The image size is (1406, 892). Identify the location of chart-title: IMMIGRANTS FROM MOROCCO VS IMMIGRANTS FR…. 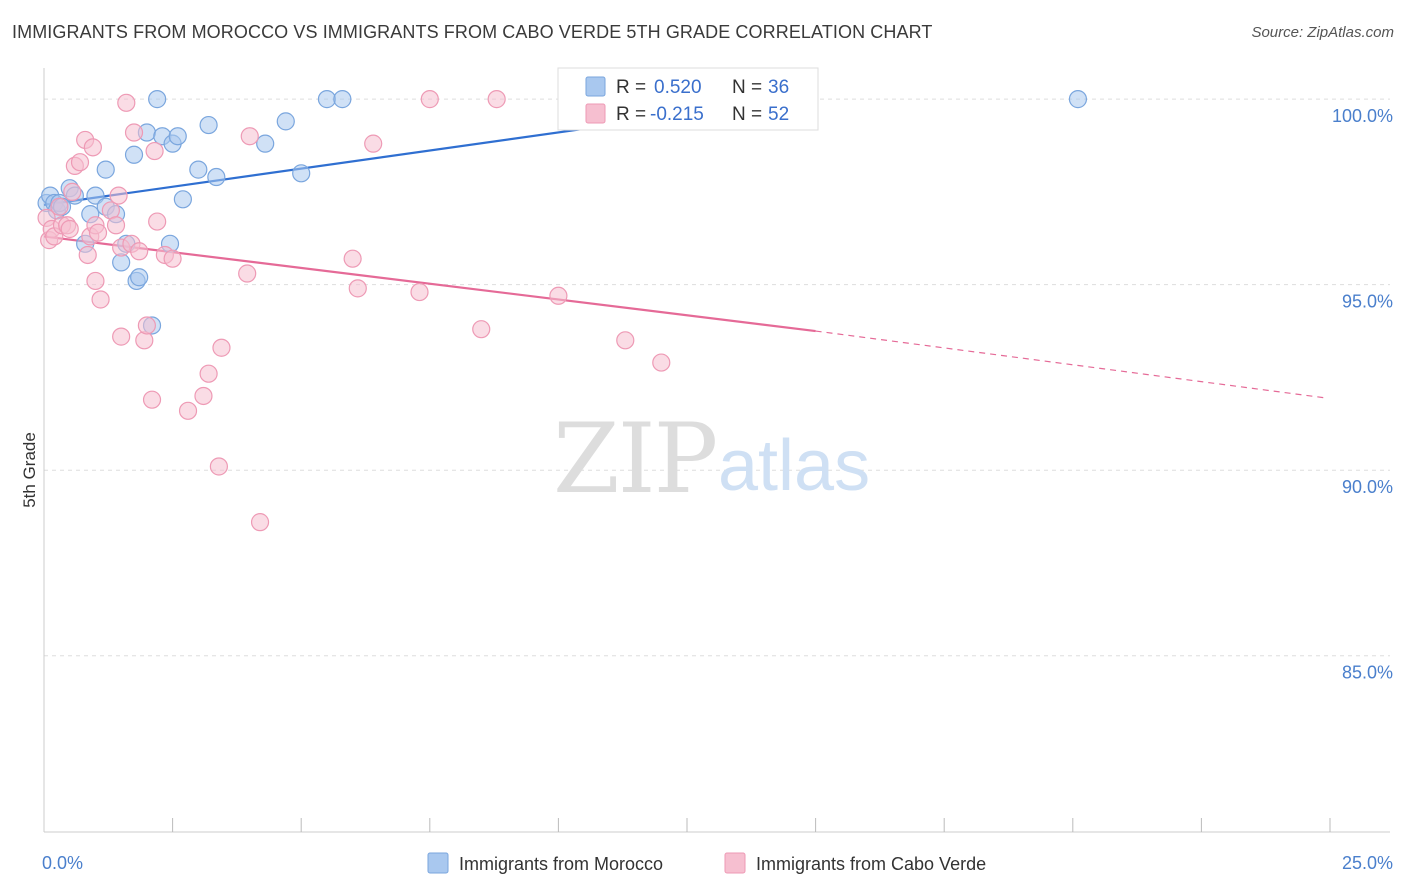
(472, 32).